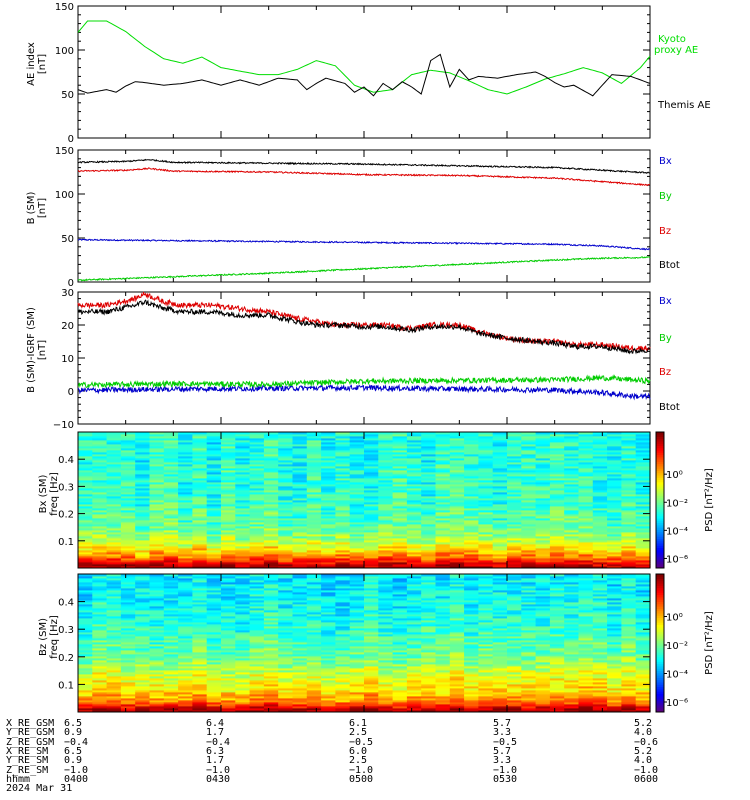 The height and width of the screenshot is (800, 750). I want to click on y-tick-label: 30, so click(67, 293).